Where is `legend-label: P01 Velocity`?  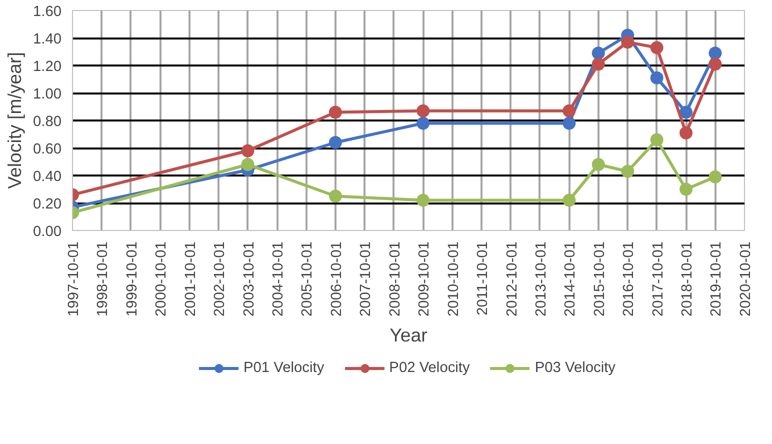 legend-label: P01 Velocity is located at coordinates (283, 368).